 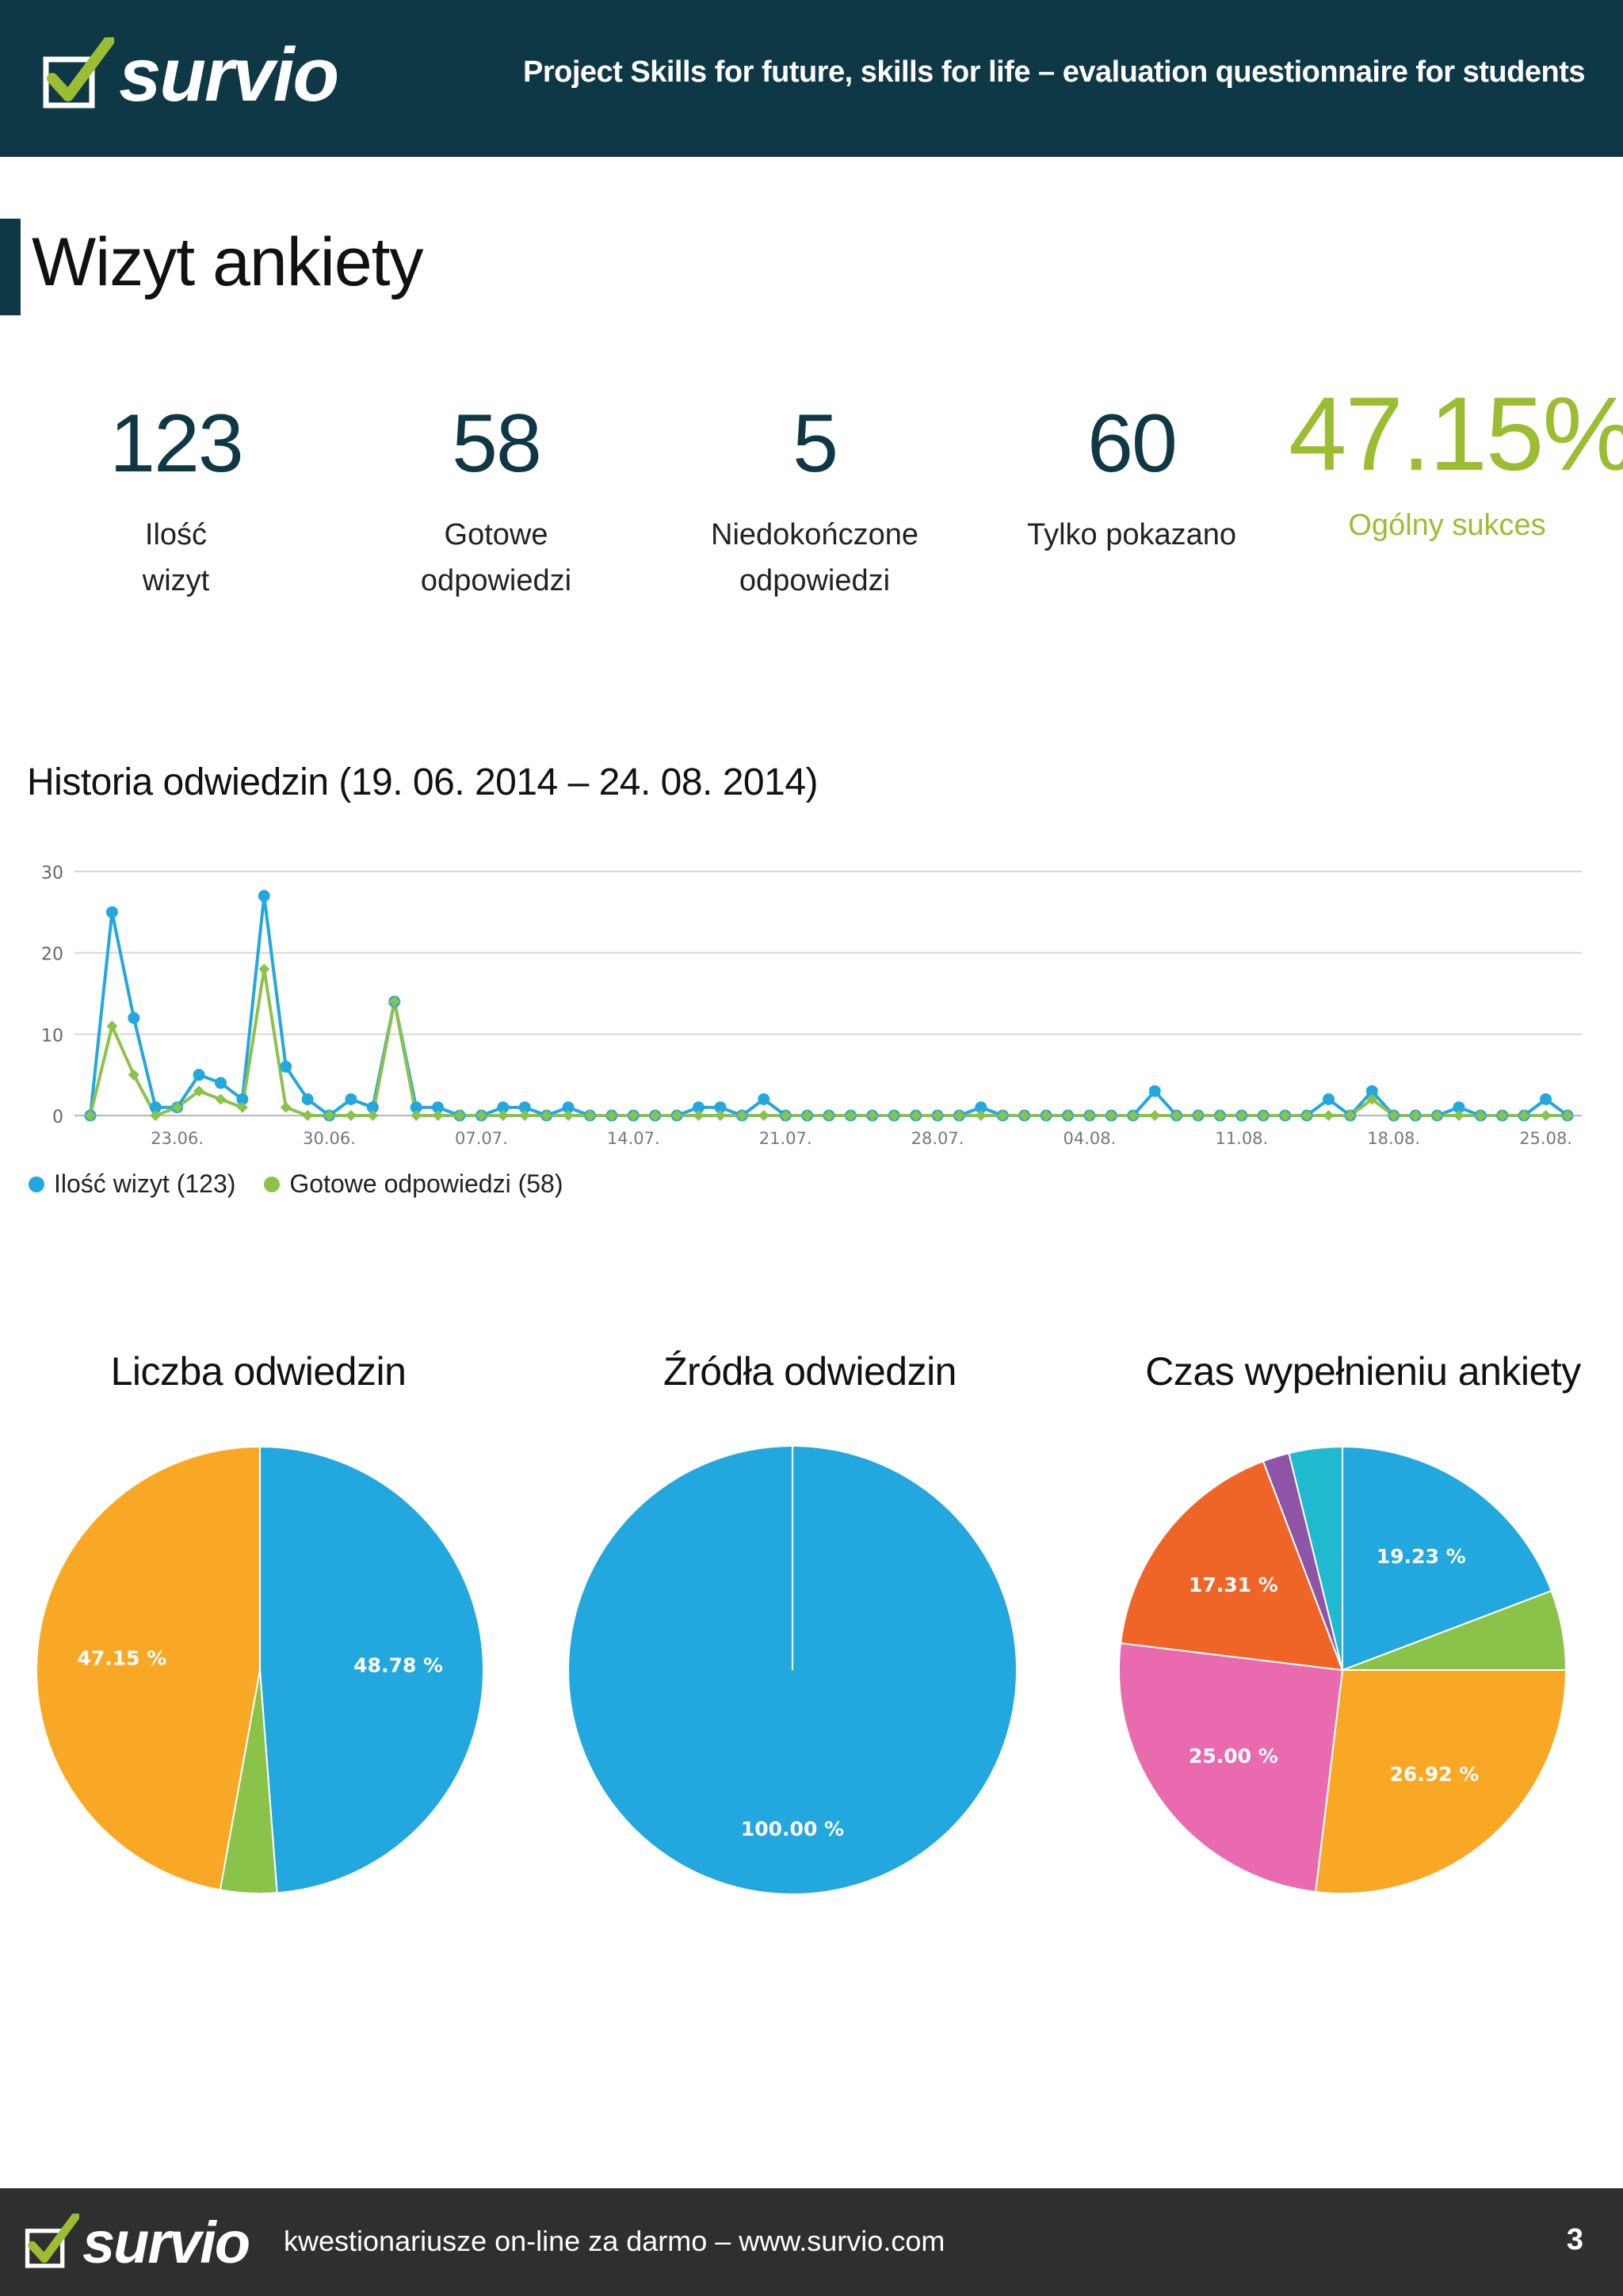 What do you see at coordinates (137, 2242) in the screenshot?
I see `footer-survio-logo: survio` at bounding box center [137, 2242].